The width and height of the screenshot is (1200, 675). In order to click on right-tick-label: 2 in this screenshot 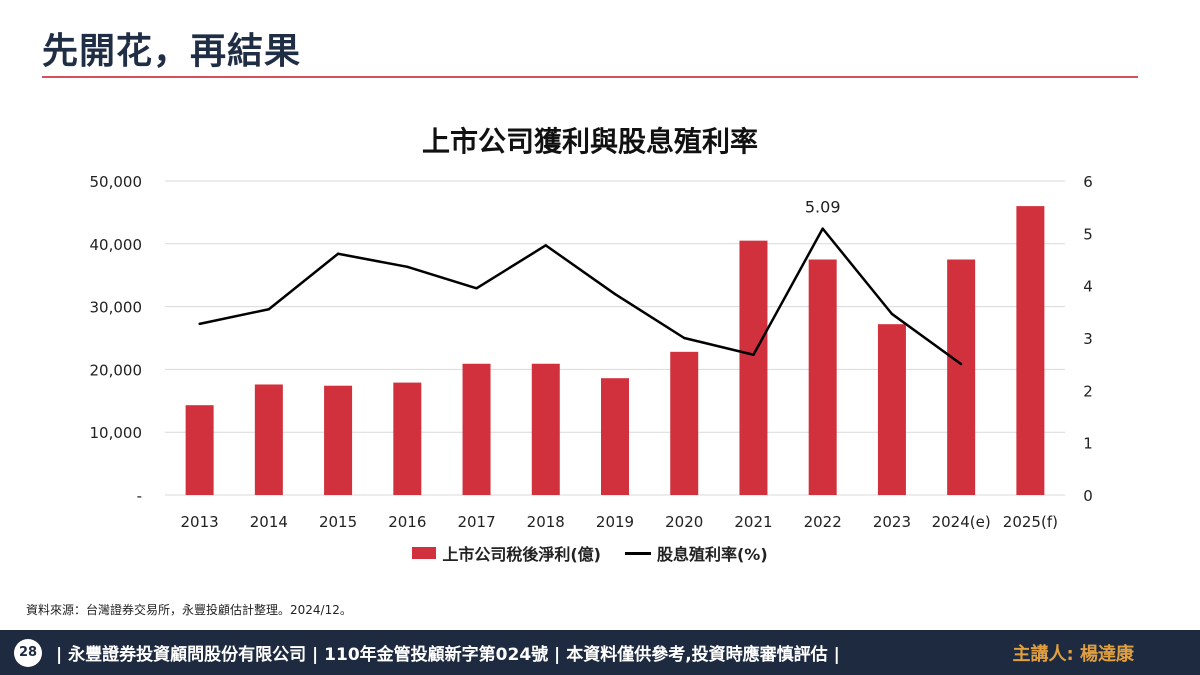, I will do `click(1088, 391)`.